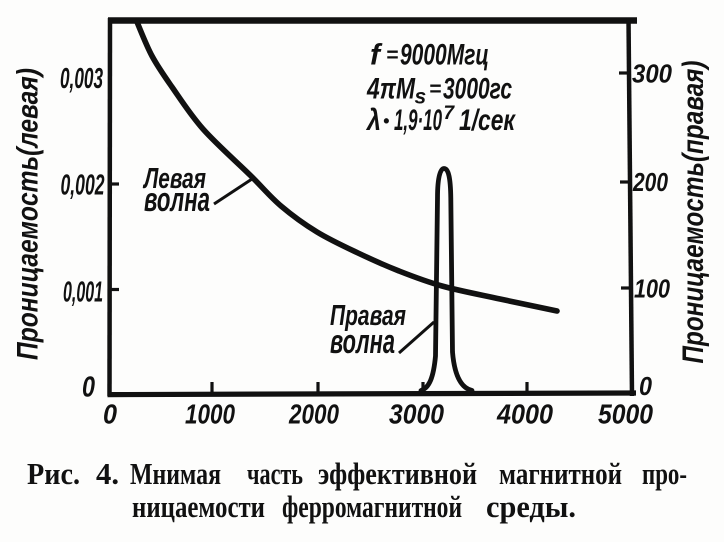 This screenshot has height=542, width=724. I want to click on svg-text: 0,003, so click(81, 79).